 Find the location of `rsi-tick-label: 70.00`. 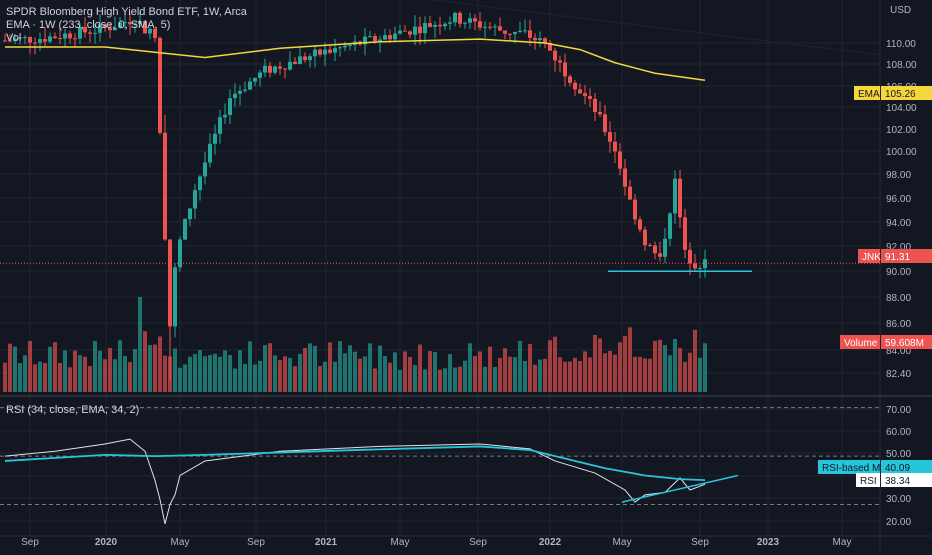

rsi-tick-label: 70.00 is located at coordinates (898, 410).